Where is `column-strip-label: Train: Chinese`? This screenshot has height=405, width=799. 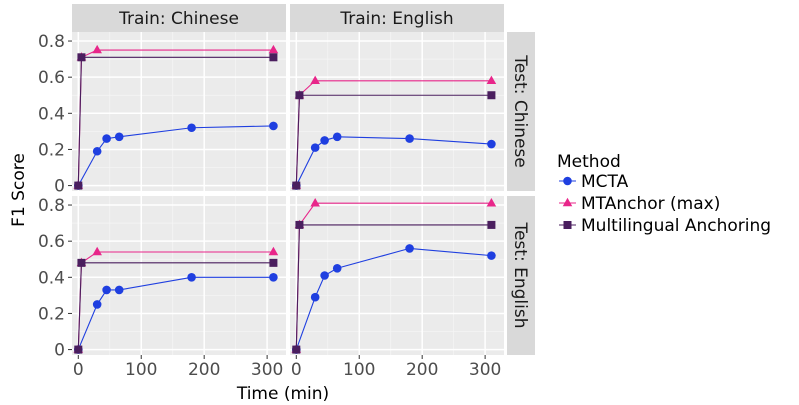 column-strip-label: Train: Chinese is located at coordinates (178, 19).